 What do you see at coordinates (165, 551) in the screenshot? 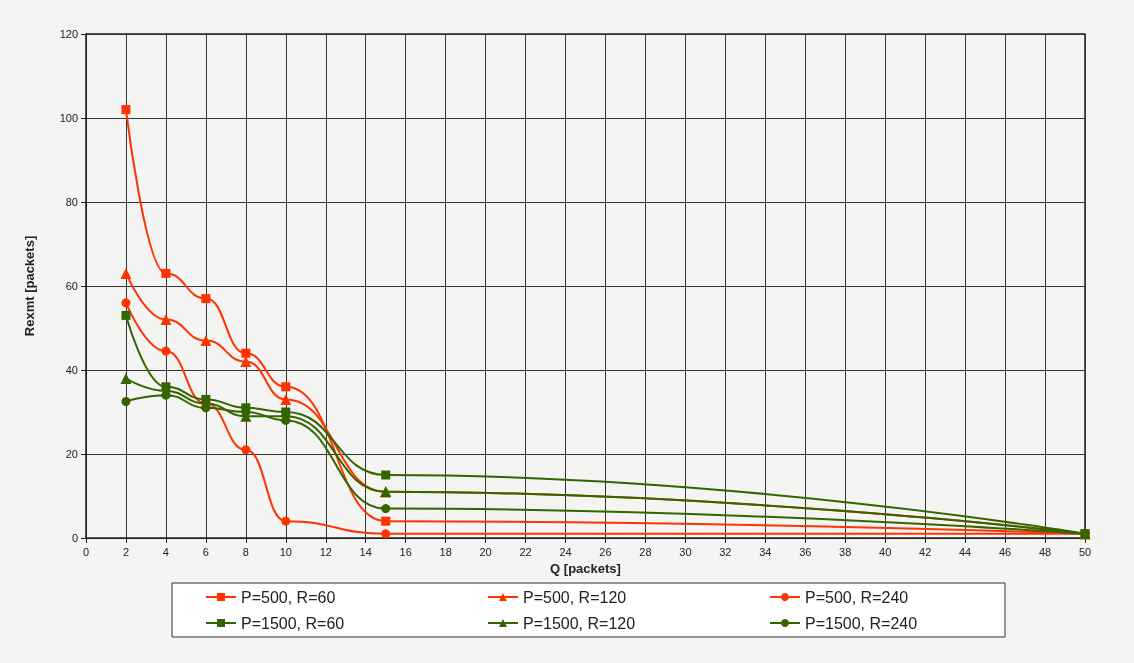
I see `x-tick-label: 4` at bounding box center [165, 551].